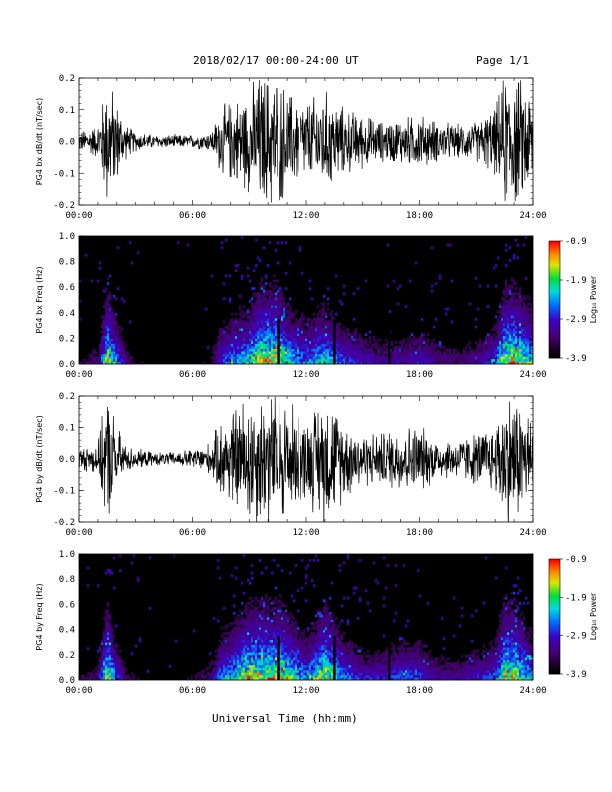  Describe the element at coordinates (554, 281) in the screenshot. I see `colorbar-segment` at that location.